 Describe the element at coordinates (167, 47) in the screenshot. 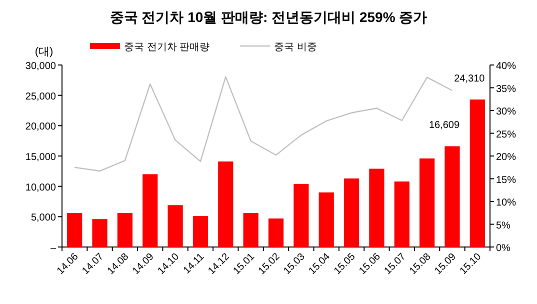

I see `legend-label: 중국 전기차 판매량` at that location.